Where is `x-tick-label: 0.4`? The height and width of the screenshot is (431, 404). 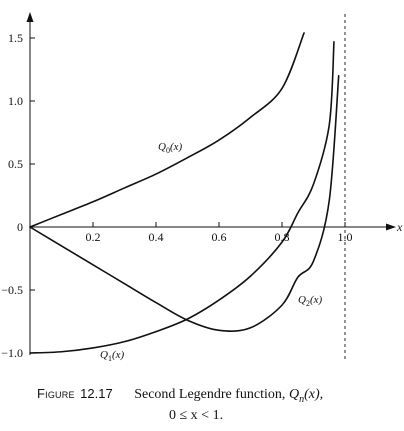 x-tick-label: 0.4 is located at coordinates (156, 237).